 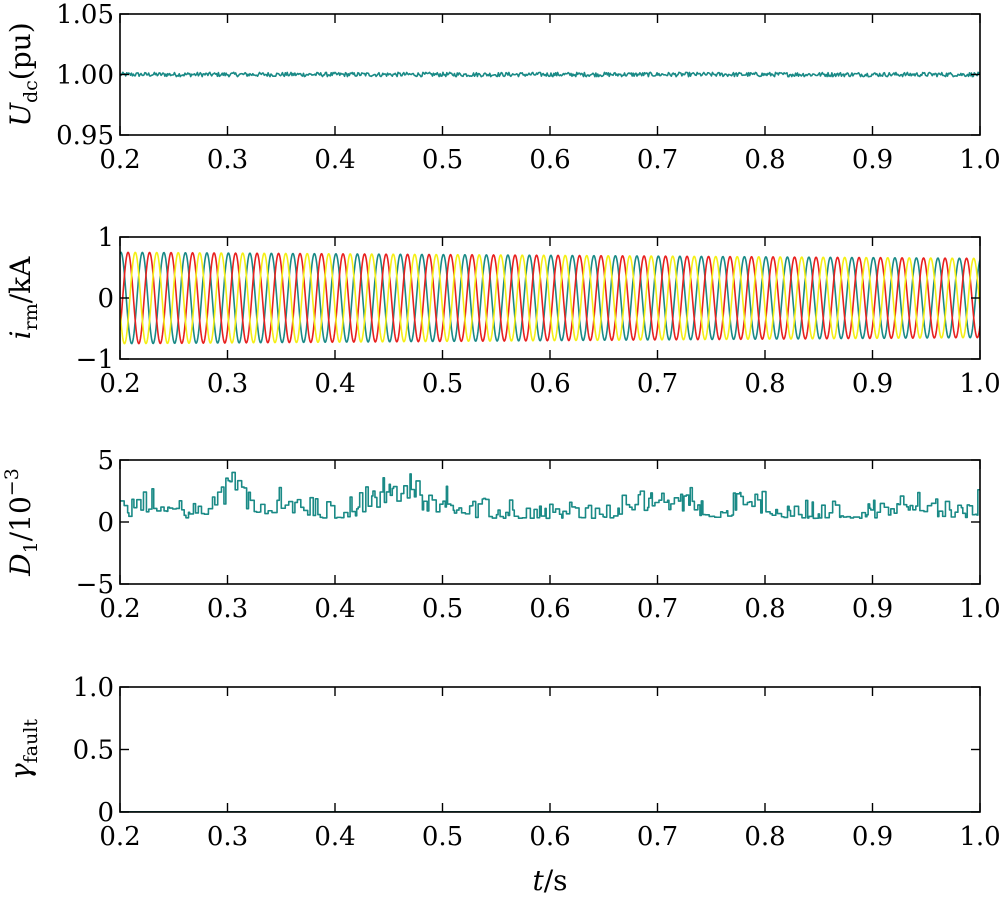 I want to click on y-label-sub: rm, so click(x=31, y=316).